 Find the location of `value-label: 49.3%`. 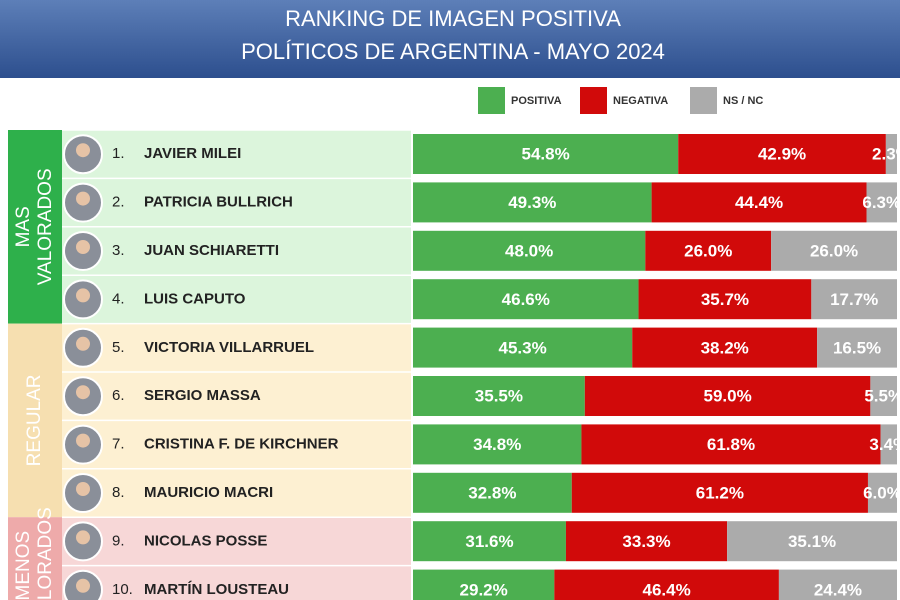

value-label: 49.3% is located at coordinates (532, 202).